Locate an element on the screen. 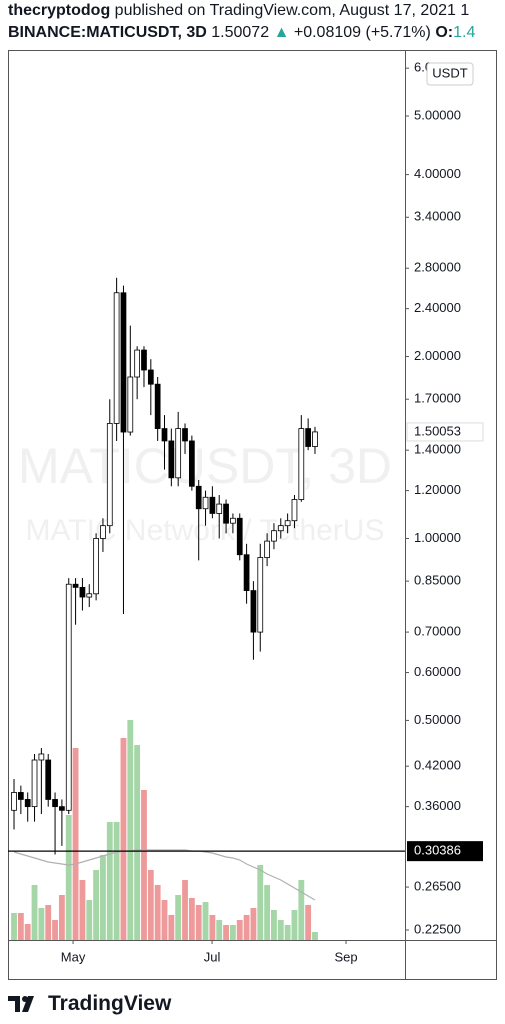 This screenshot has height=1024, width=505. change: +0.08109 (+5.71%) is located at coordinates (362, 32).